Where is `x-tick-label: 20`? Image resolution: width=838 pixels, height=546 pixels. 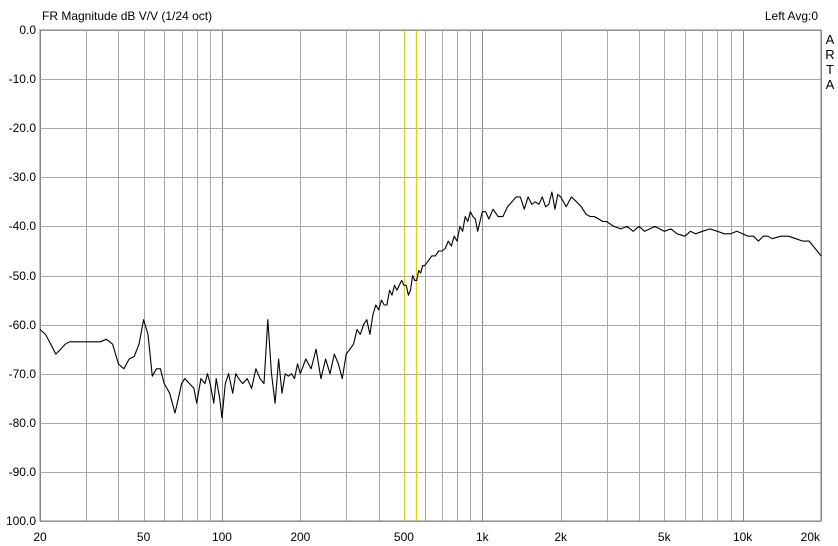
x-tick-label: 20 is located at coordinates (40, 537).